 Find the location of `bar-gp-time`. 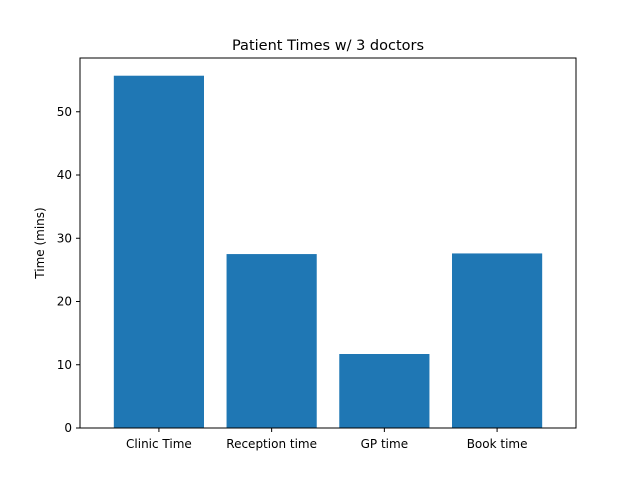

bar-gp-time is located at coordinates (384, 391).